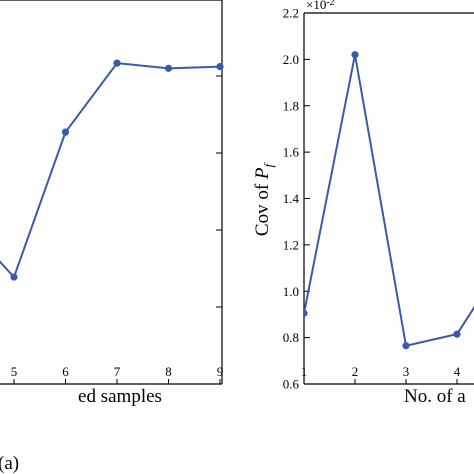 The width and height of the screenshot is (474, 474). Describe the element at coordinates (291, 244) in the screenshot. I see `right-y-tick-label: 1.2` at that location.